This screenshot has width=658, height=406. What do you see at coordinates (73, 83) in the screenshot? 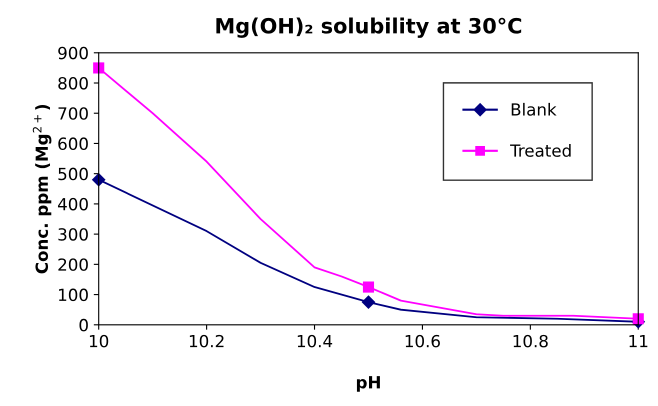
I see `y-tick-label: 800` at bounding box center [73, 83].